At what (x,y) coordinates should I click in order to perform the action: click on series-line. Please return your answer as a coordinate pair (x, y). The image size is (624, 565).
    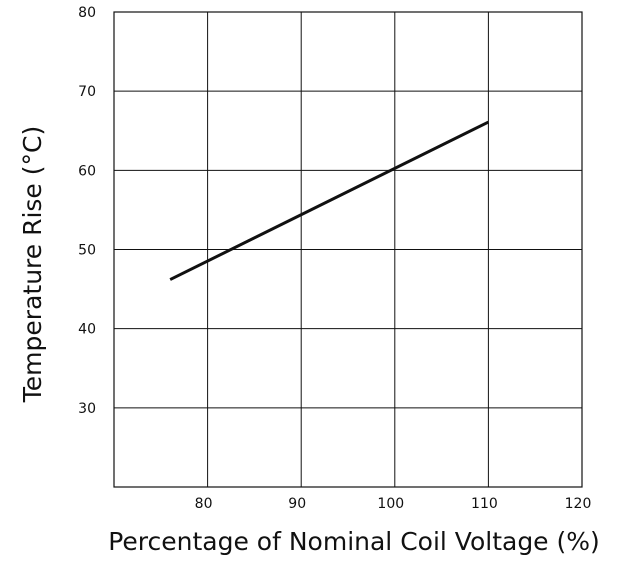
    Looking at the image, I should click on (329, 200).